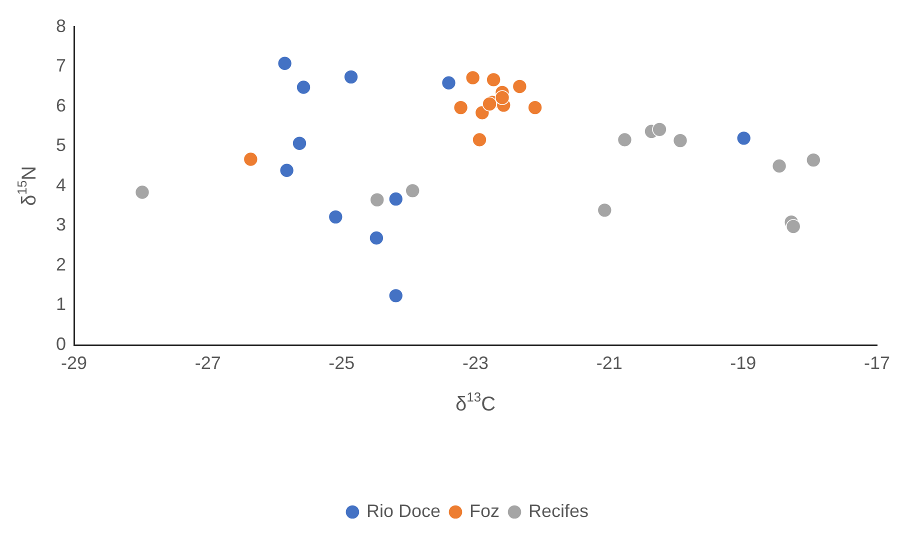 This screenshot has height=539, width=906. Describe the element at coordinates (558, 510) in the screenshot. I see `legend-label: Recifes` at that location.